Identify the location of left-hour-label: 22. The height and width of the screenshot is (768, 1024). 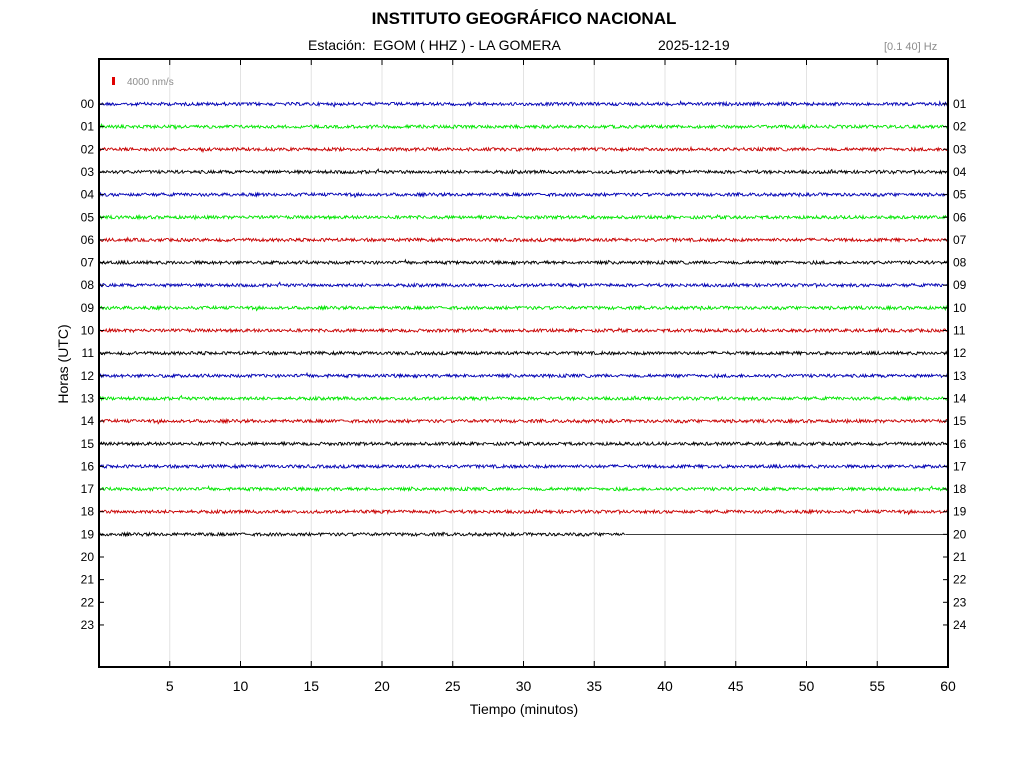
(88, 602).